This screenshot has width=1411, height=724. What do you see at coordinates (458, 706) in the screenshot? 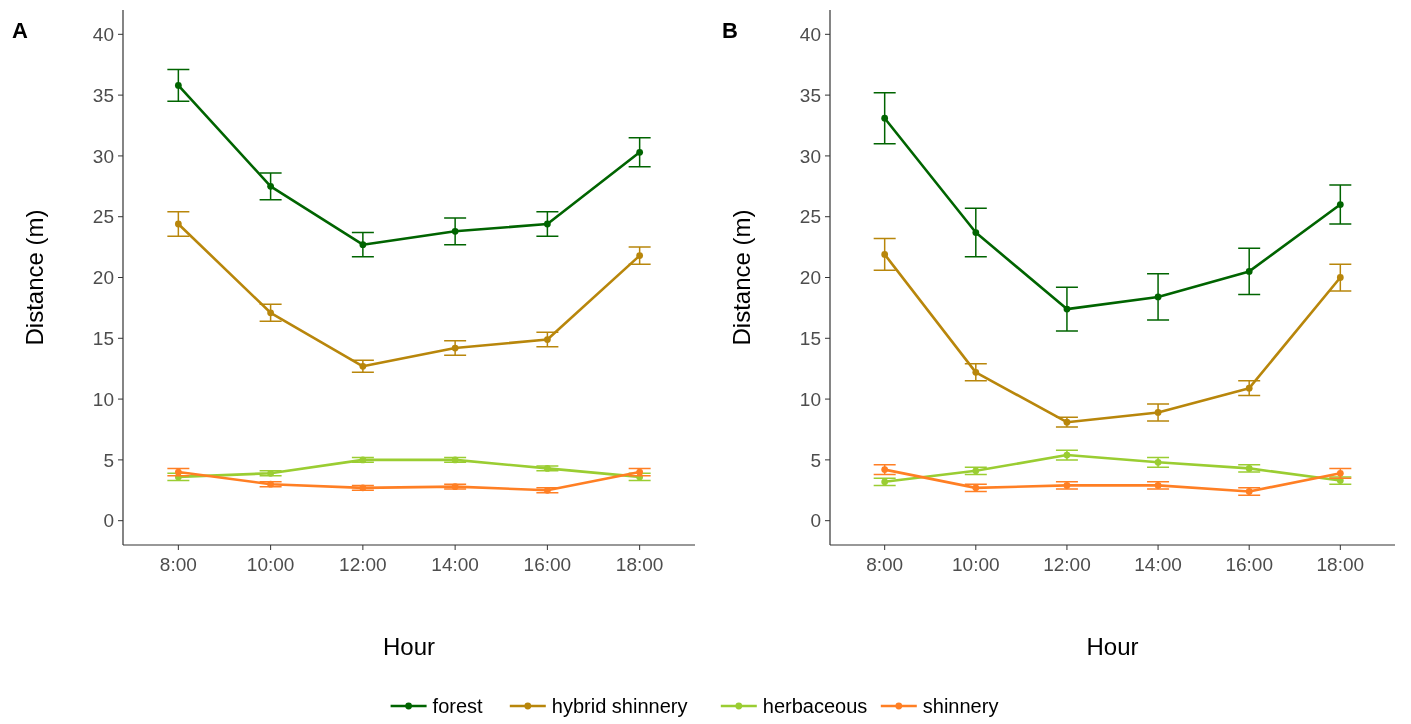
I see `legend-label: forest` at bounding box center [458, 706].